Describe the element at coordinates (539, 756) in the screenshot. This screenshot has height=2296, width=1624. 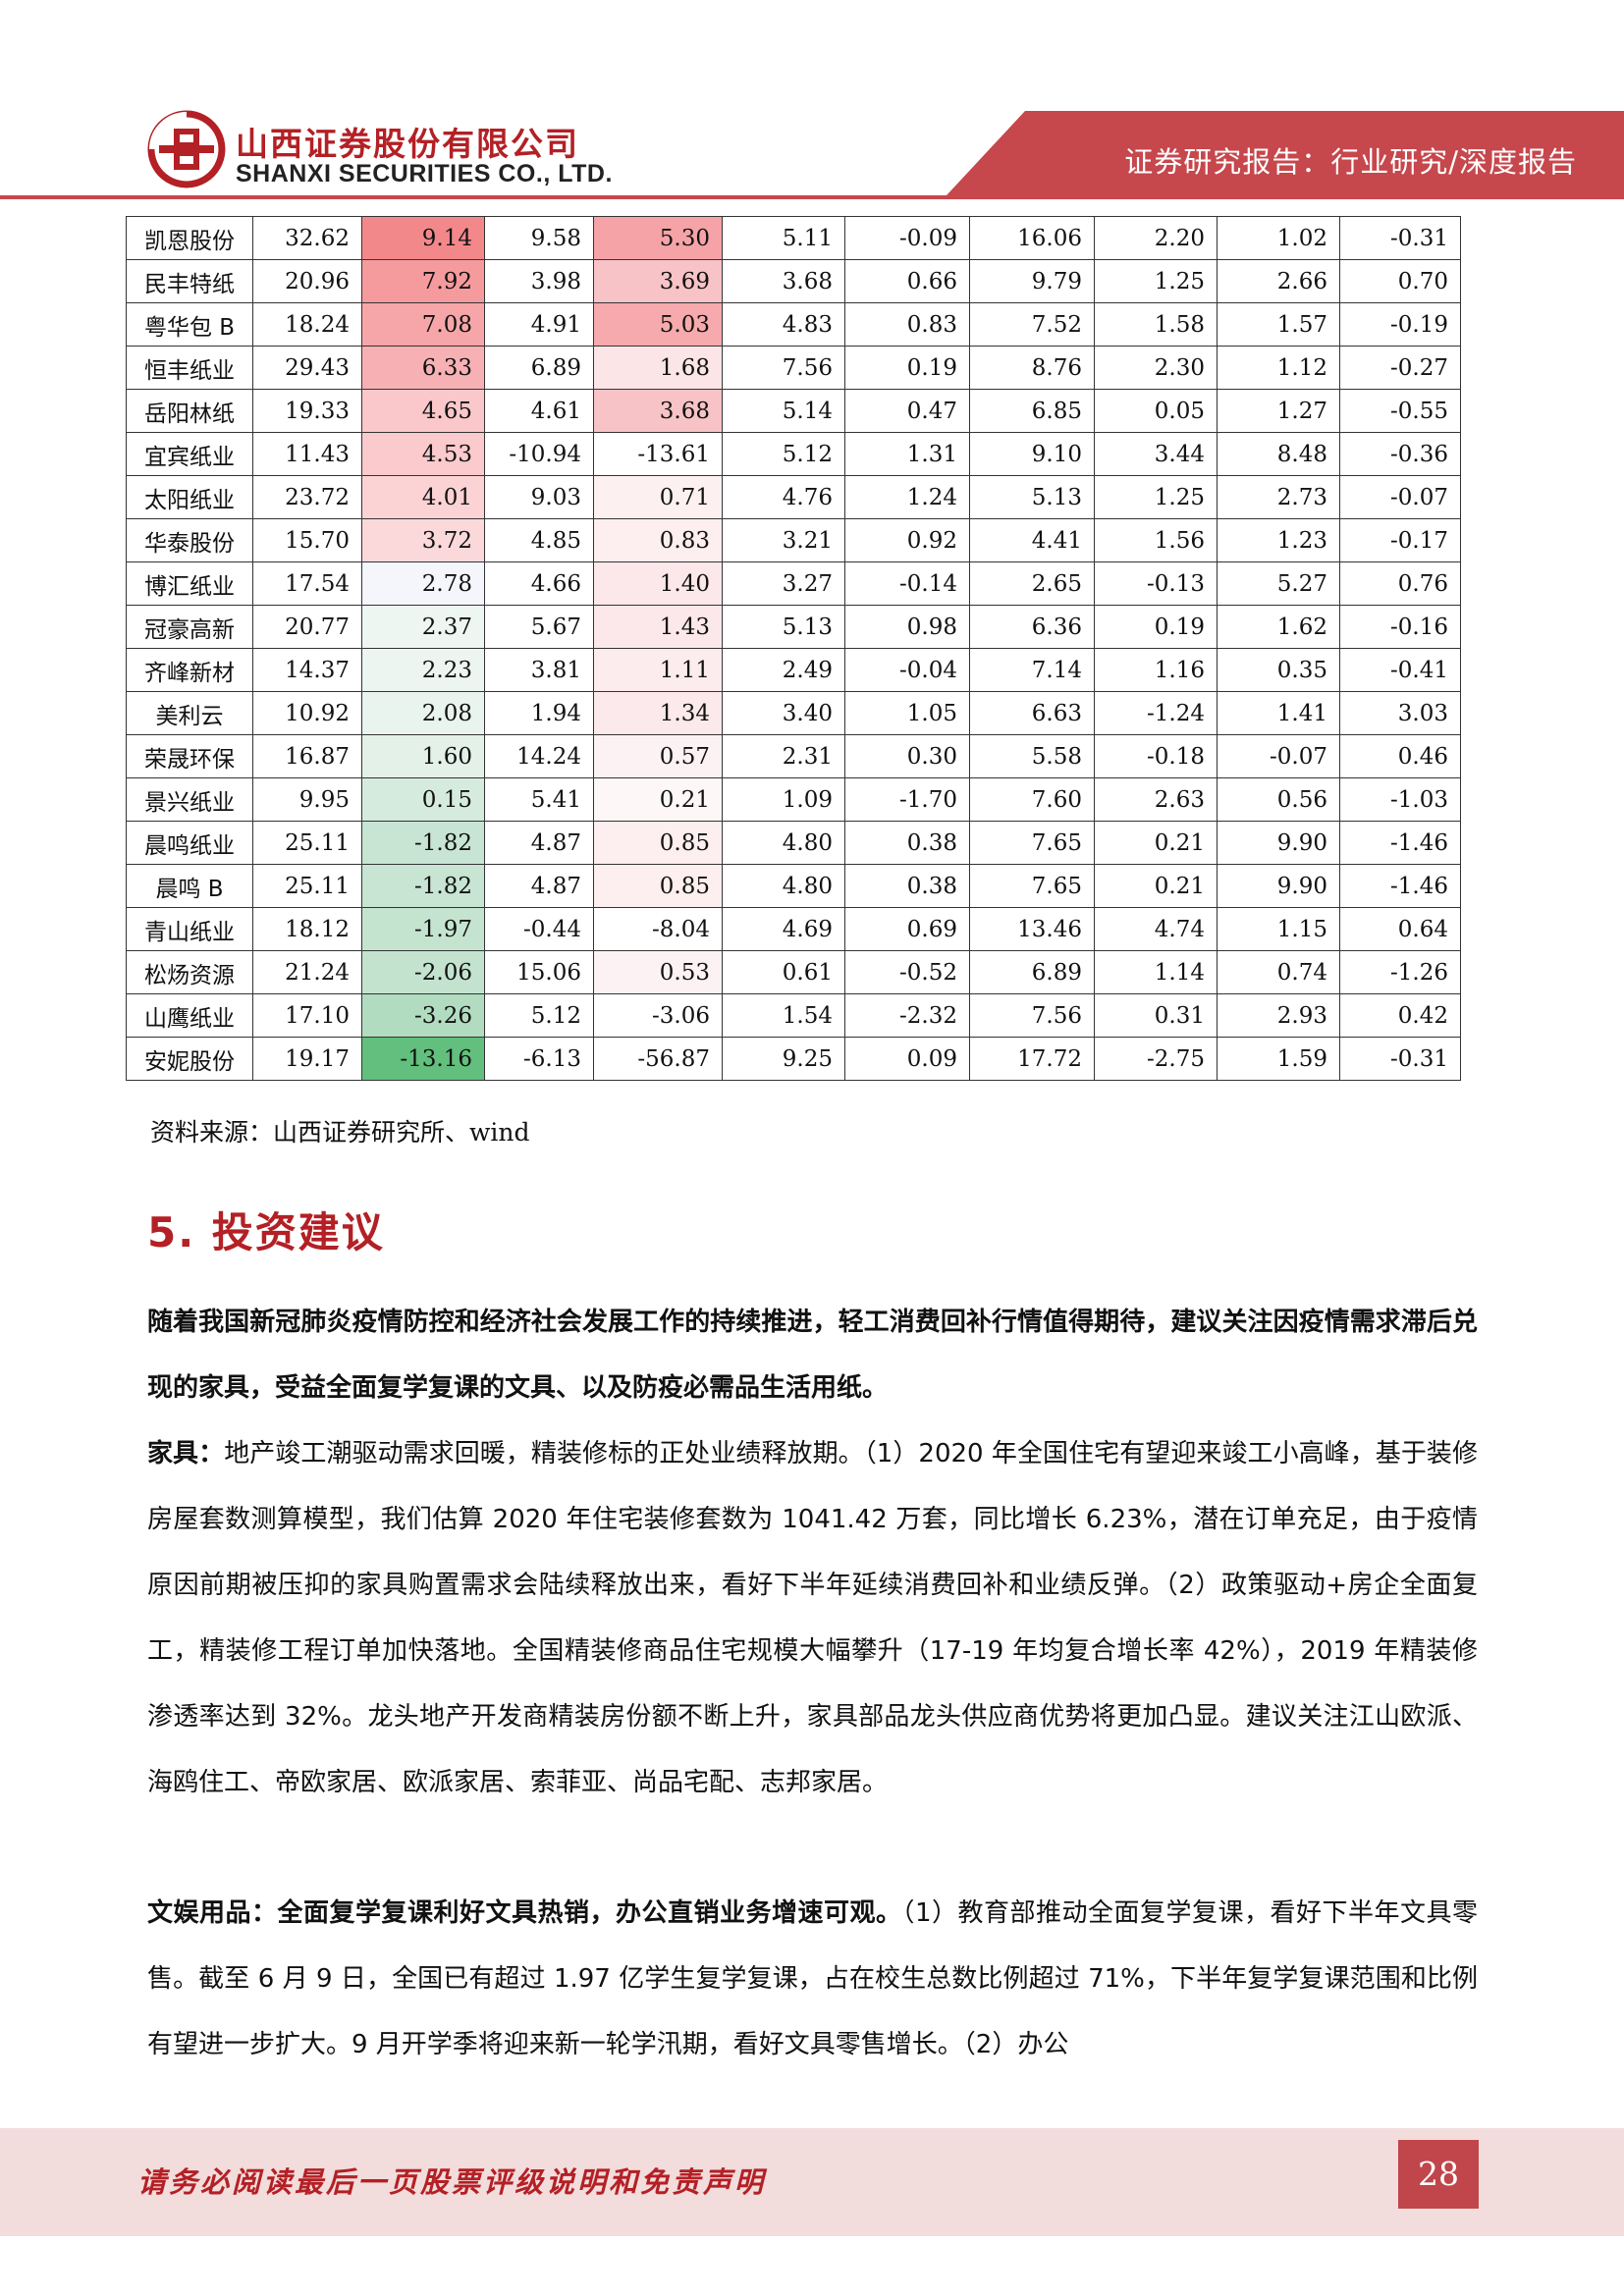
I see `value-cell: 14.24` at that location.